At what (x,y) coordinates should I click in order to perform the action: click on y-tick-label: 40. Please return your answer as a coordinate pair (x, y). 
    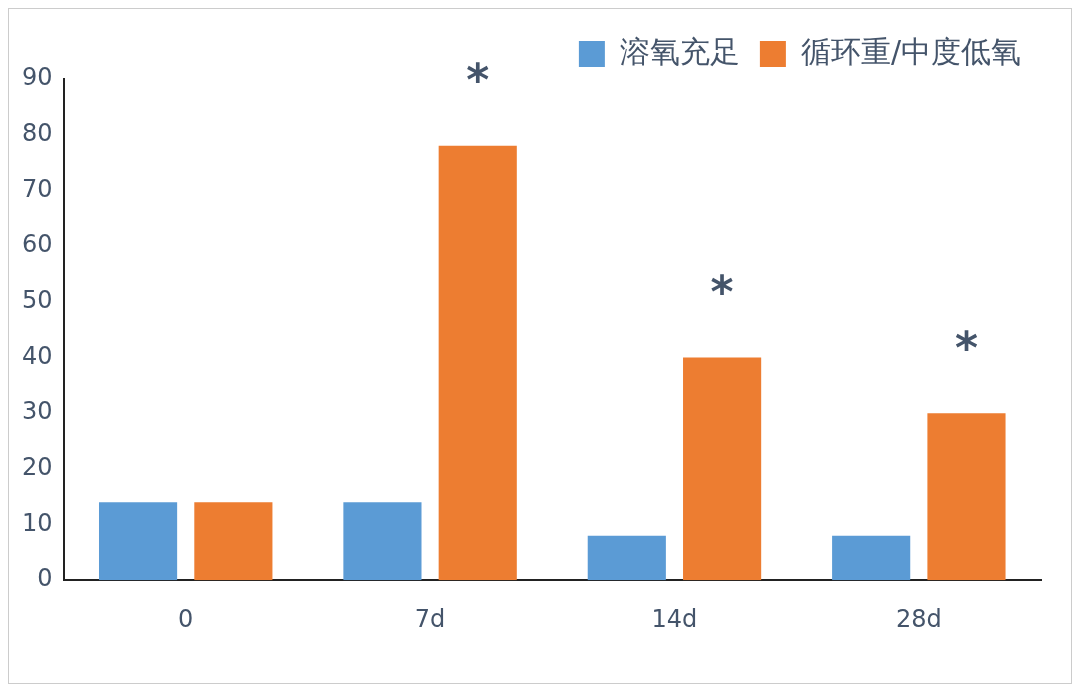
    Looking at the image, I should click on (37, 355).